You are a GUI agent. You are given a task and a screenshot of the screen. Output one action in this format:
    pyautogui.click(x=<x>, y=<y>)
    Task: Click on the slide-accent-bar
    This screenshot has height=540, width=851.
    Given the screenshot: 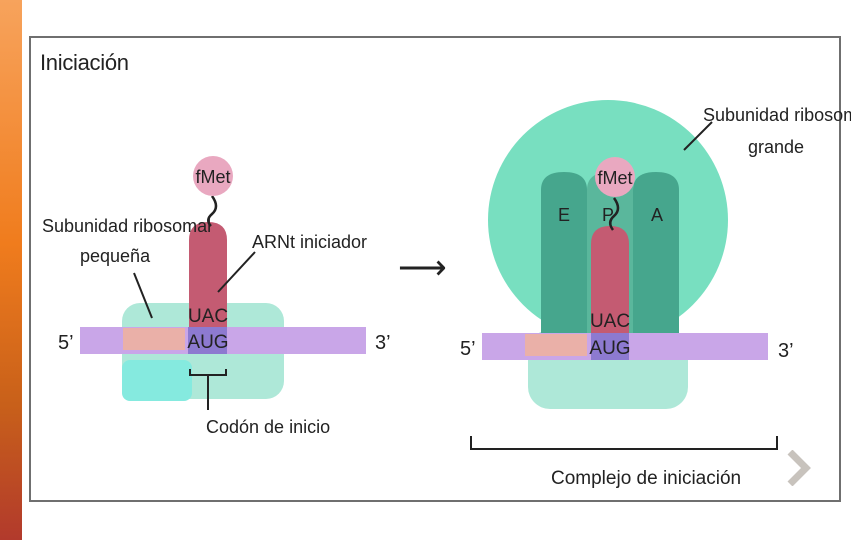 What is the action you would take?
    pyautogui.click(x=11, y=270)
    